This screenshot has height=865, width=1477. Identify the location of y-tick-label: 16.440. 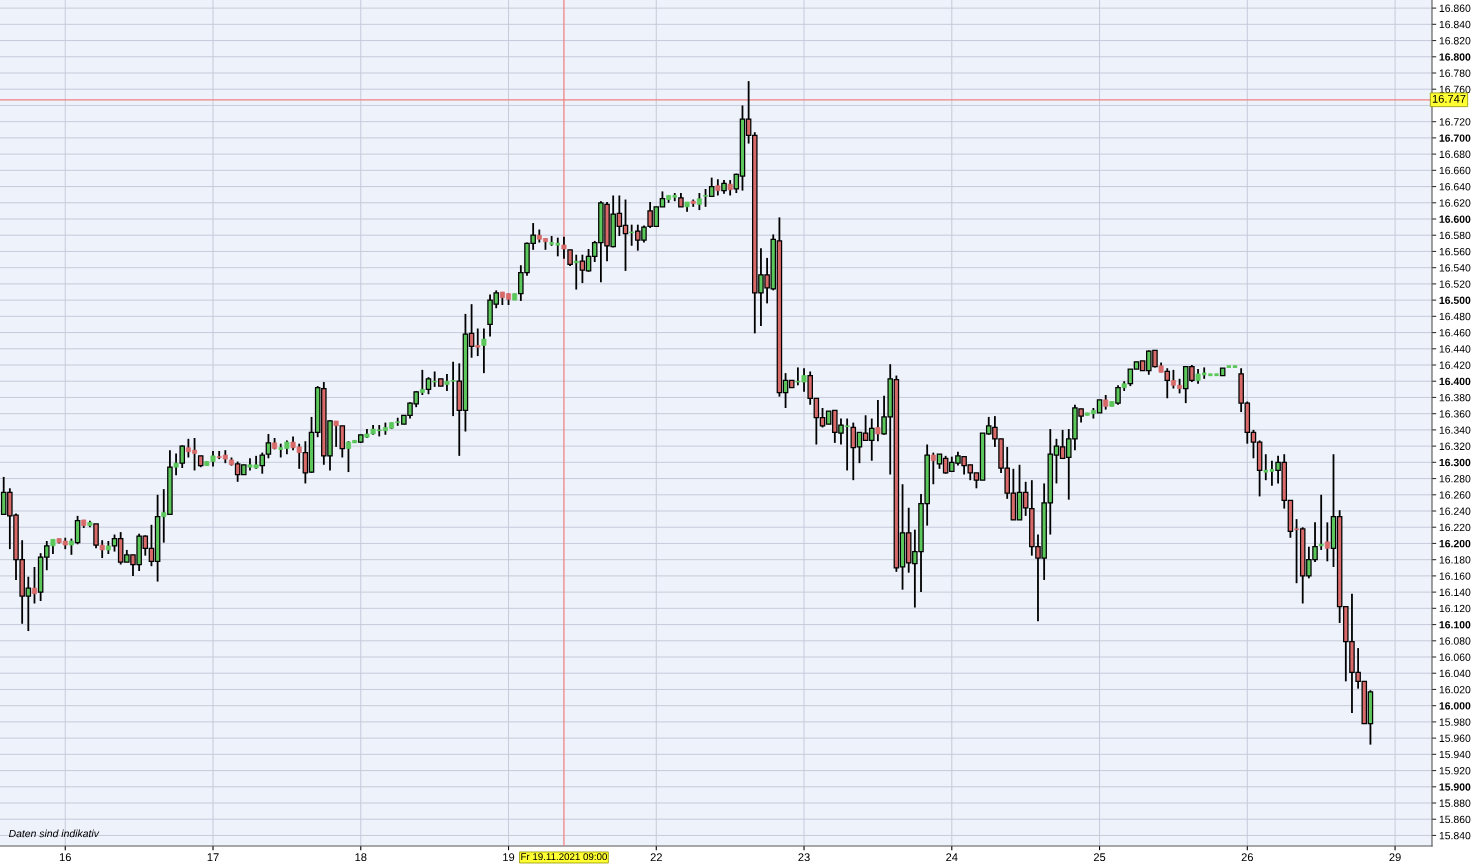
(1455, 349).